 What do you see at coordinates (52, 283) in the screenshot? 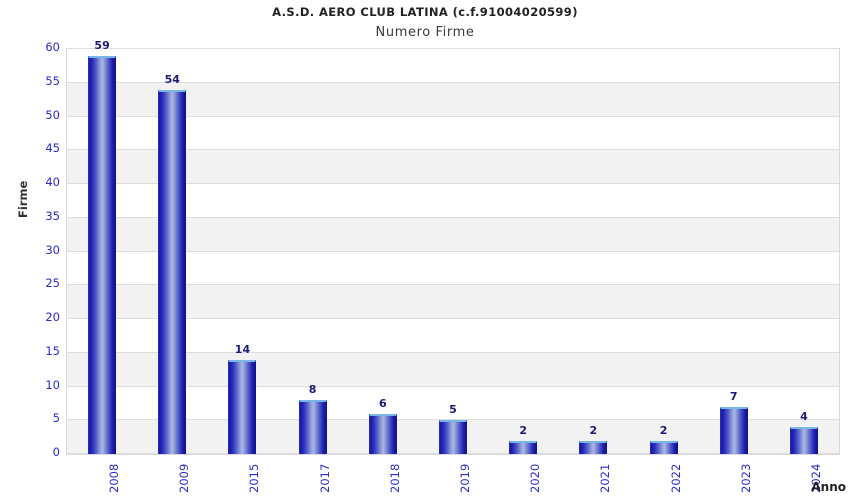
I see `y-tick-label: 25` at bounding box center [52, 283].